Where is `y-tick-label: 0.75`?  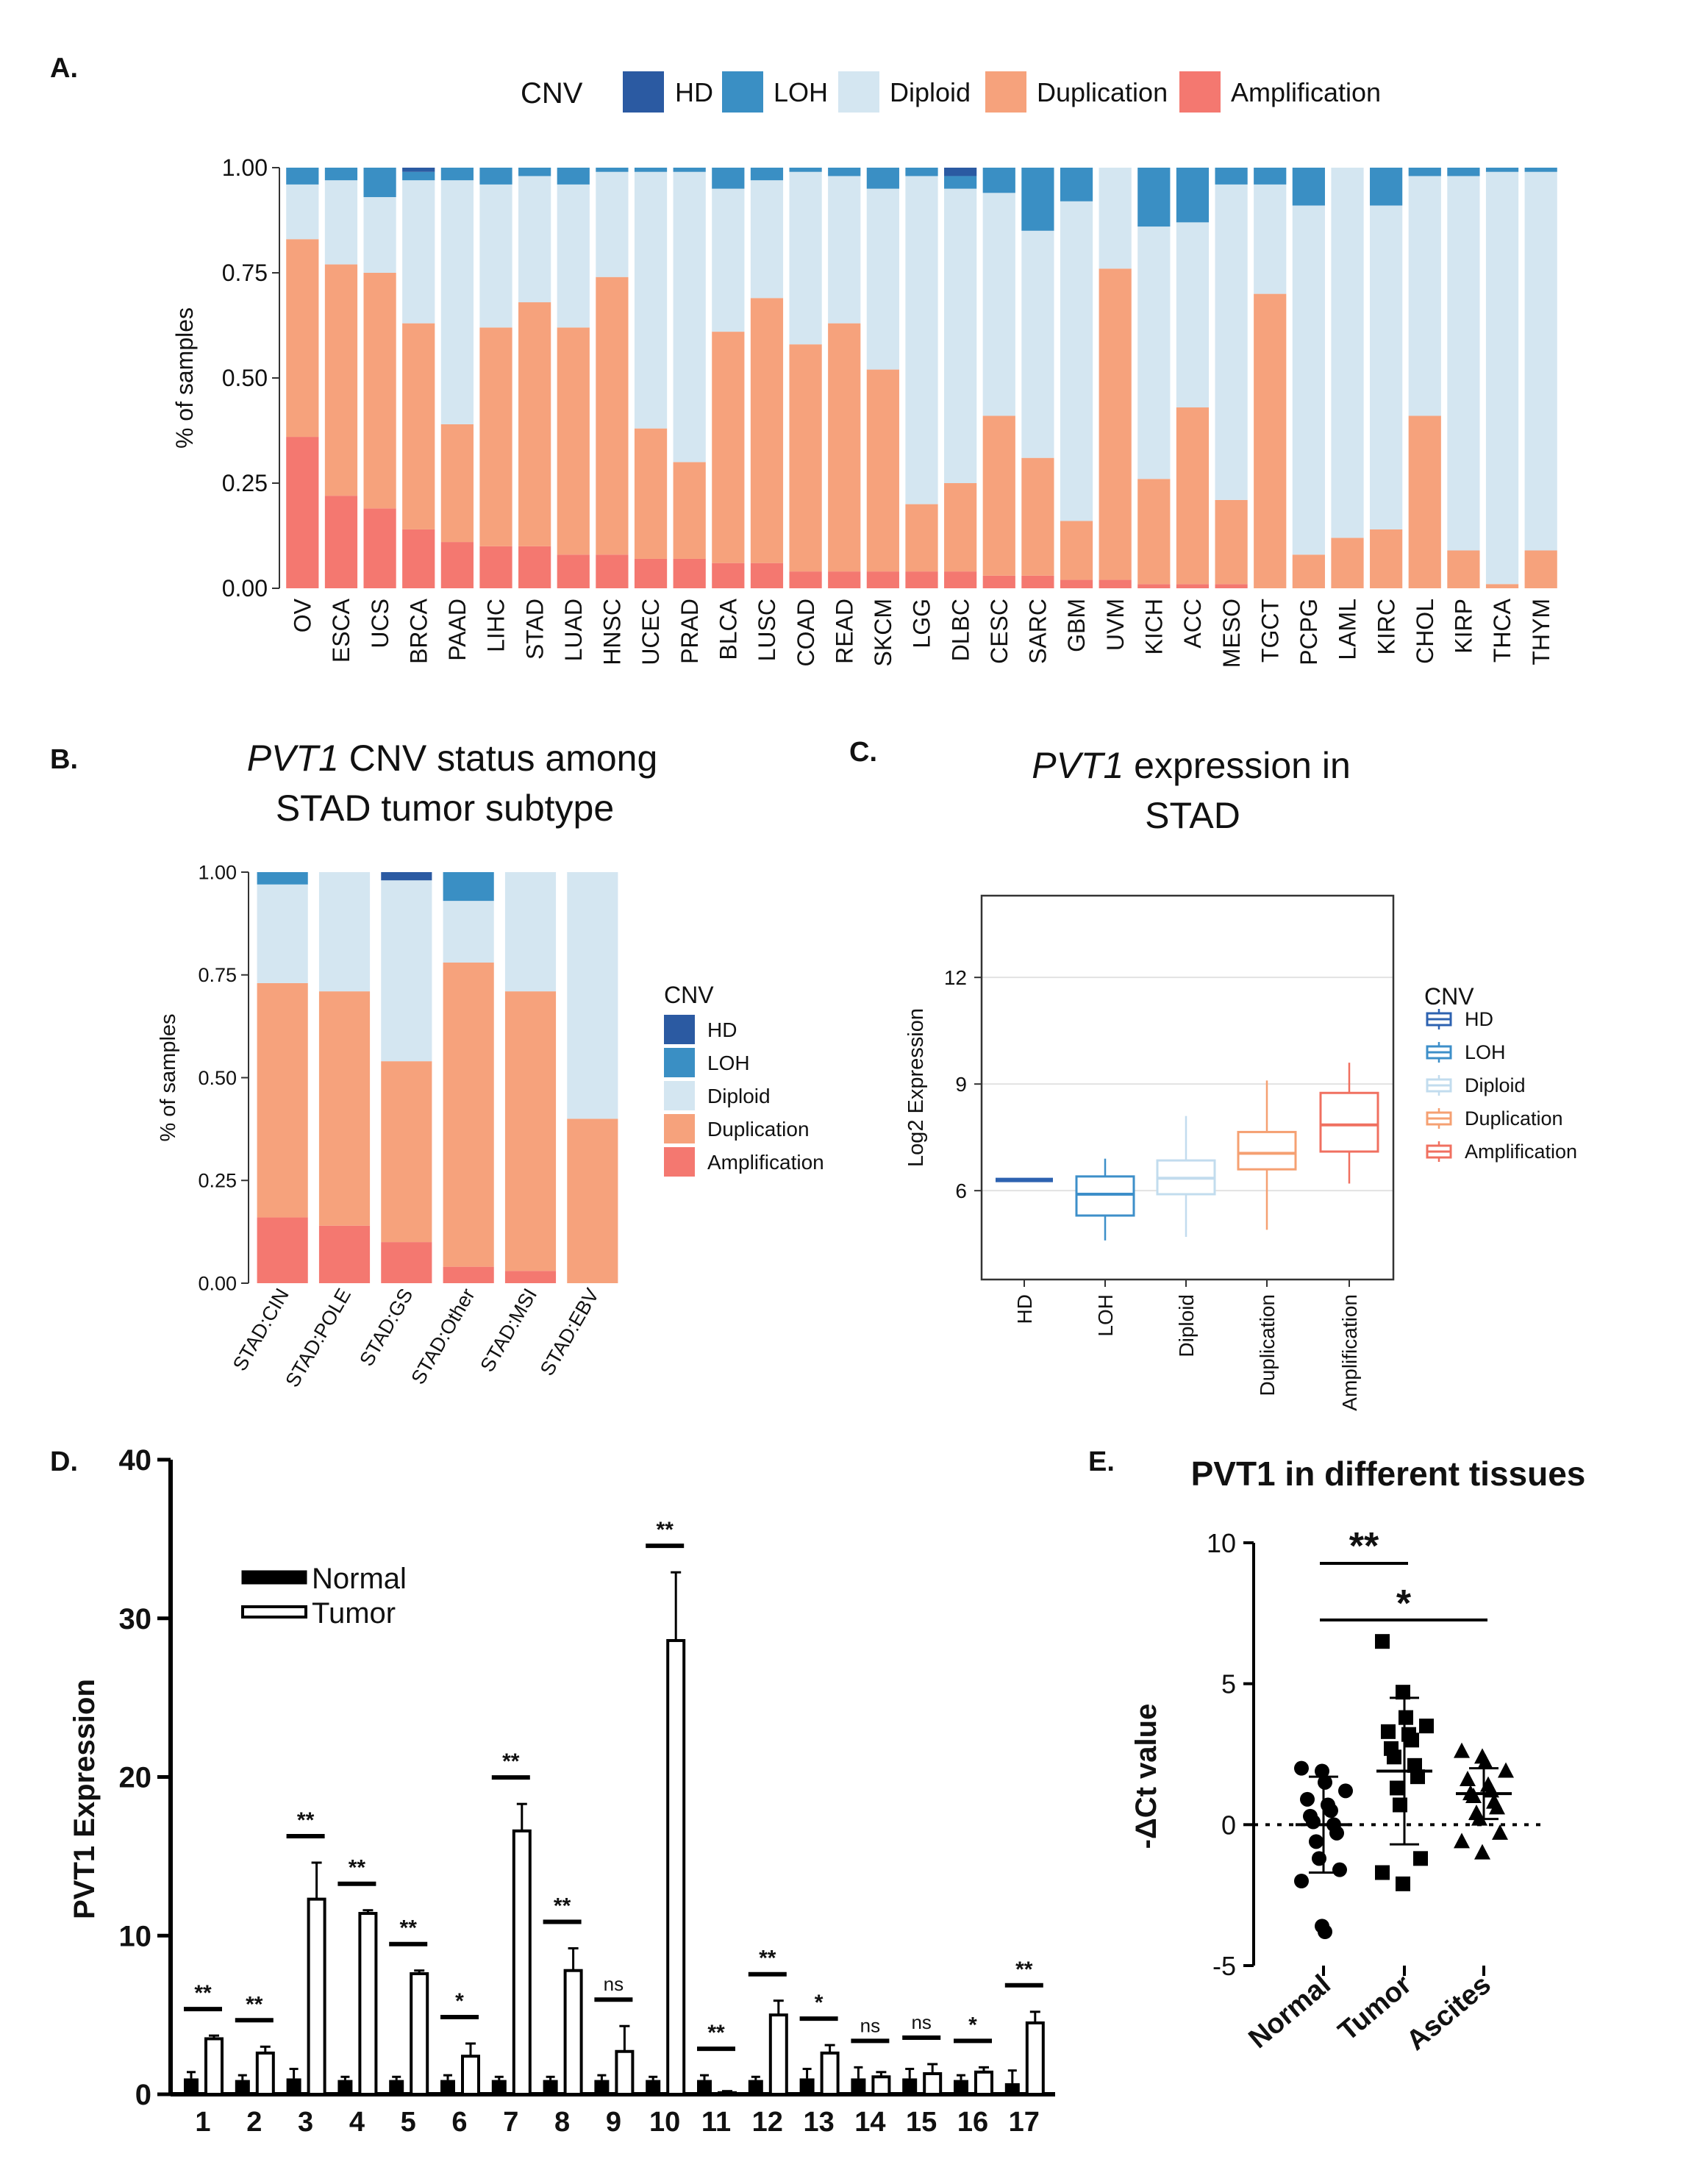
y-tick-label: 0.75 is located at coordinates (218, 975).